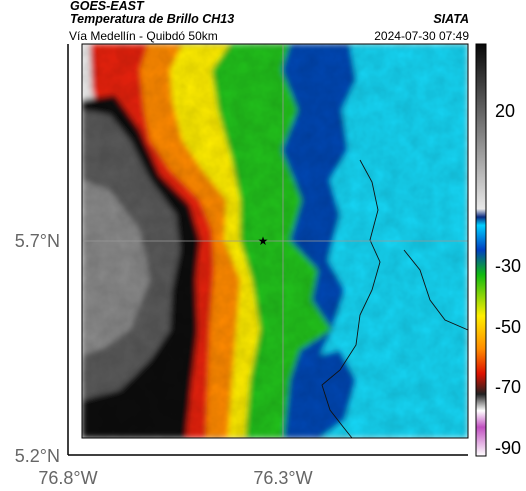 This screenshot has height=491, width=526. What do you see at coordinates (505, 111) in the screenshot?
I see `colorbar-tick: 20` at bounding box center [505, 111].